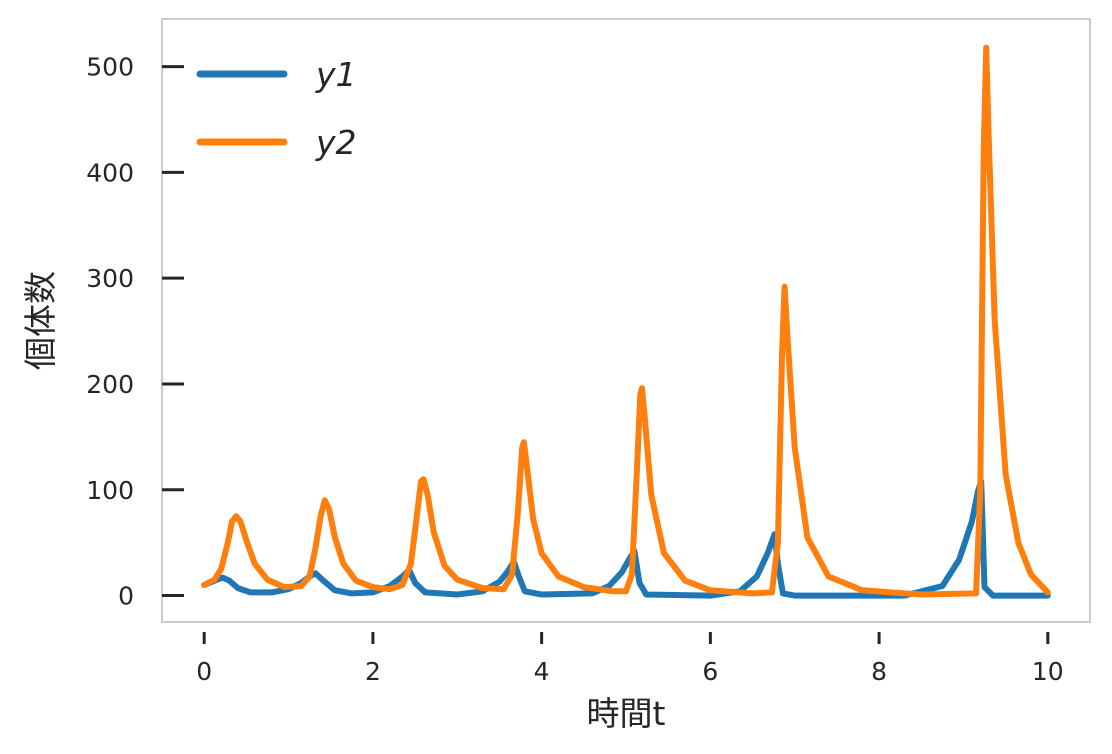 The height and width of the screenshot is (754, 1112). What do you see at coordinates (373, 671) in the screenshot?
I see `x-tick-label: 2` at bounding box center [373, 671].